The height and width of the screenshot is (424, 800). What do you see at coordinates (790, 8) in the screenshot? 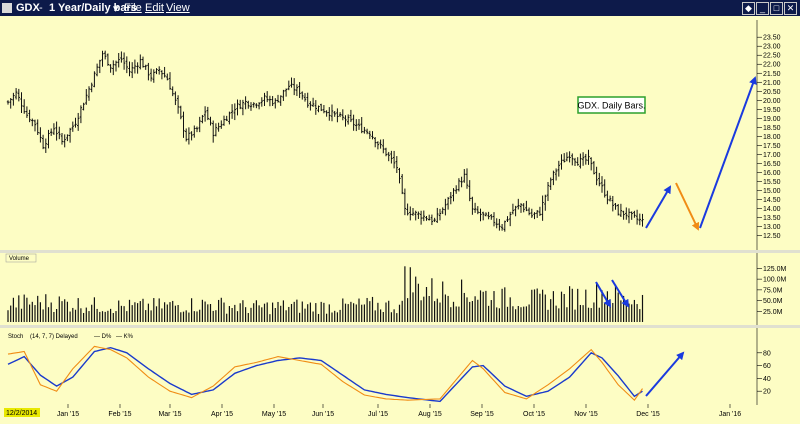
I see `close-icon: ✕` at bounding box center [790, 8].